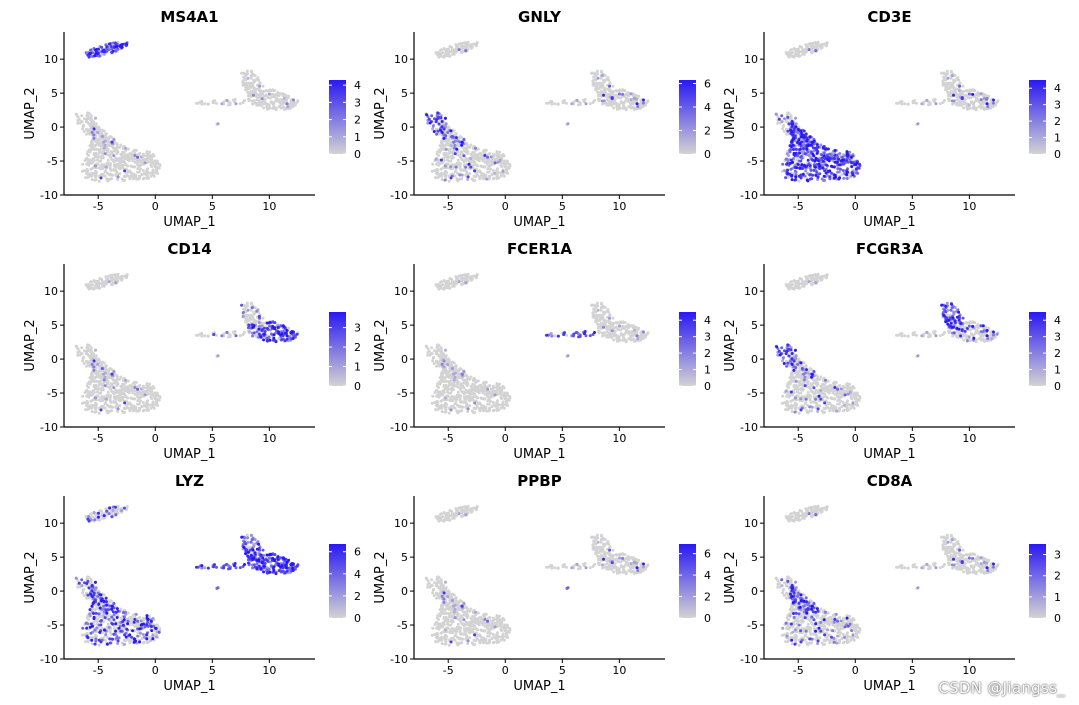 The height and width of the screenshot is (705, 1079). I want to click on legend-tick-label: 3, so click(357, 328).